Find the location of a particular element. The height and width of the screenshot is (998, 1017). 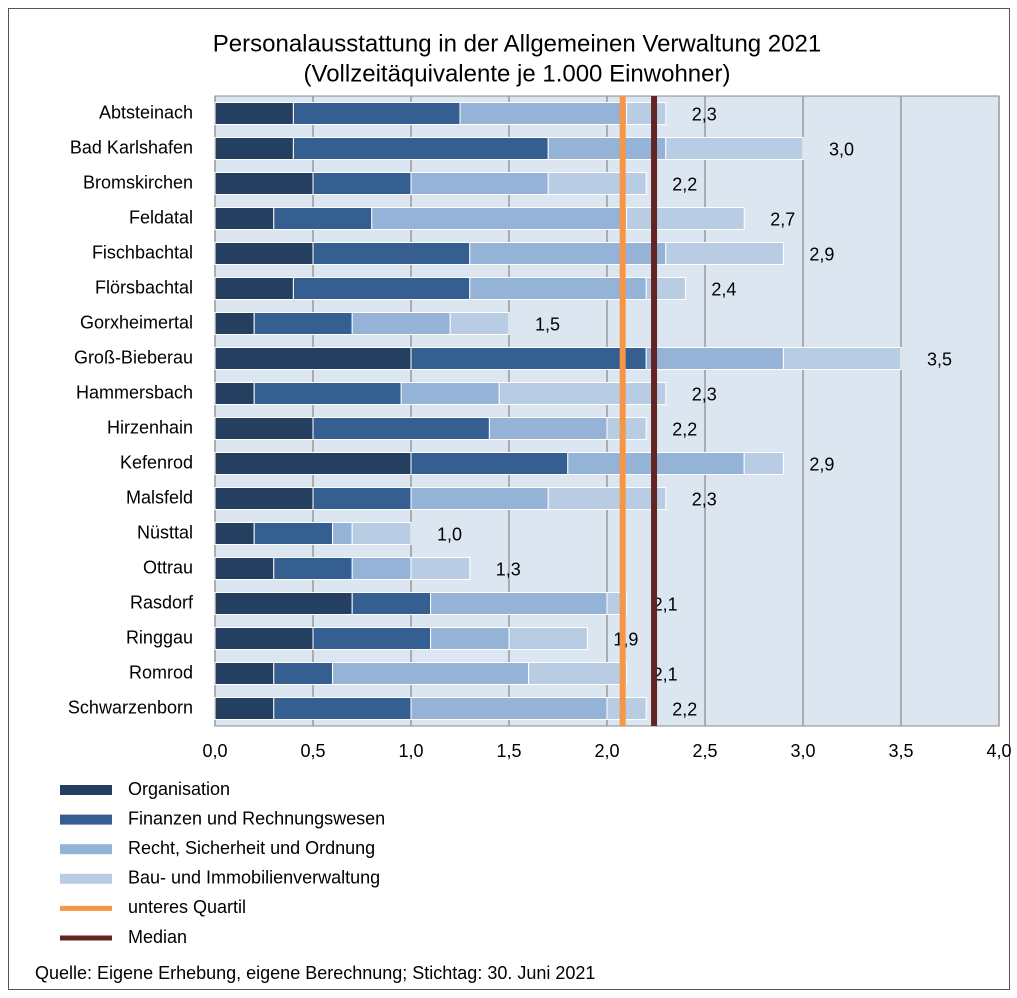

x-tick-label: 2,5 is located at coordinates (704, 751).